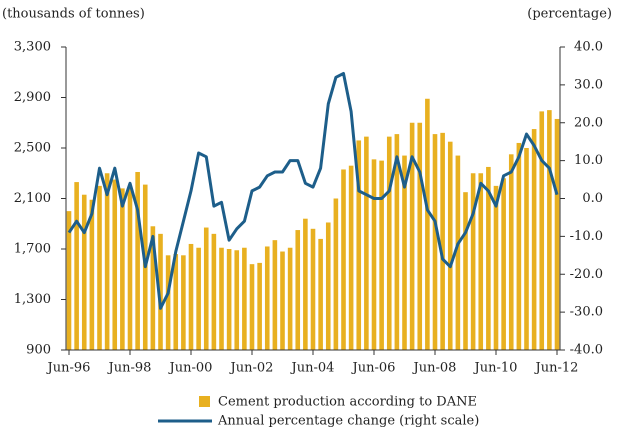 The height and width of the screenshot is (433, 618). I want to click on y-tick-label: 2,100, so click(32, 198).